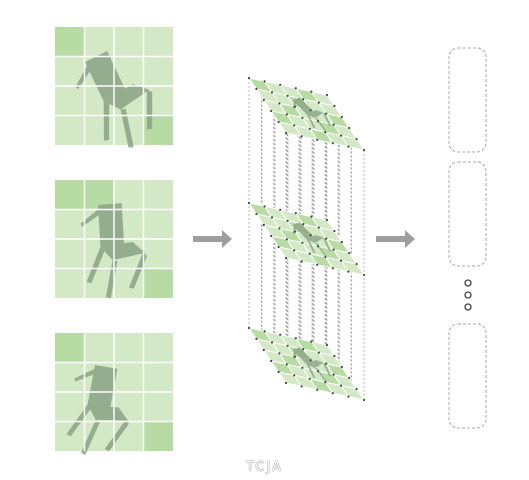 The width and height of the screenshot is (529, 480). What do you see at coordinates (264, 467) in the screenshot?
I see `caption: TCJA` at bounding box center [264, 467].